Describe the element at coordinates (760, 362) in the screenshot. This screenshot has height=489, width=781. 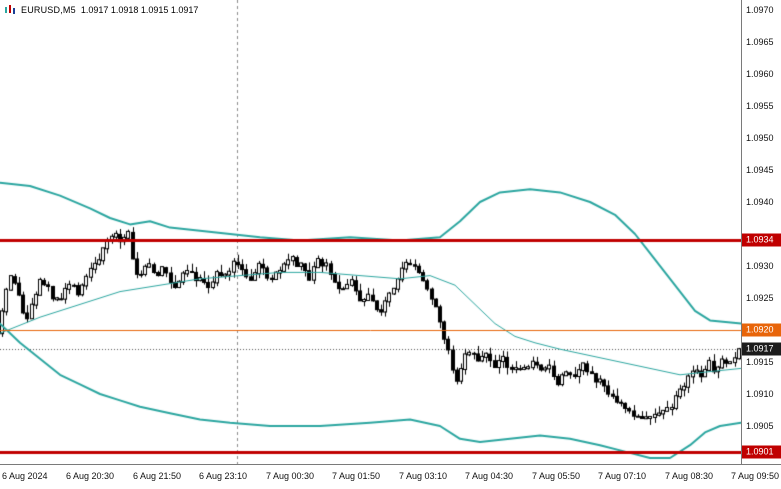
I see `price-axis-label: 1.0915` at that location.